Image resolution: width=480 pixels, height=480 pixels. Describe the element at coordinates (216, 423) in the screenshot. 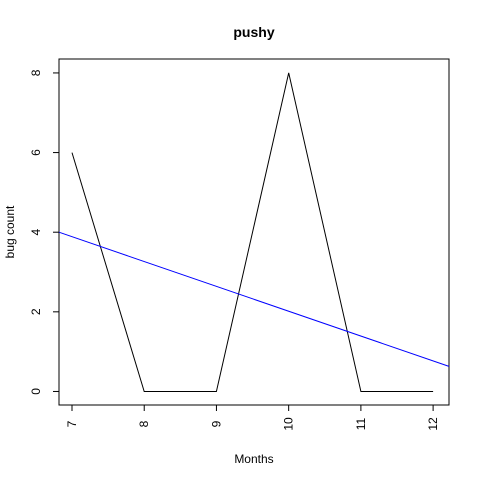

I see `x-tick-label: 9` at that location.